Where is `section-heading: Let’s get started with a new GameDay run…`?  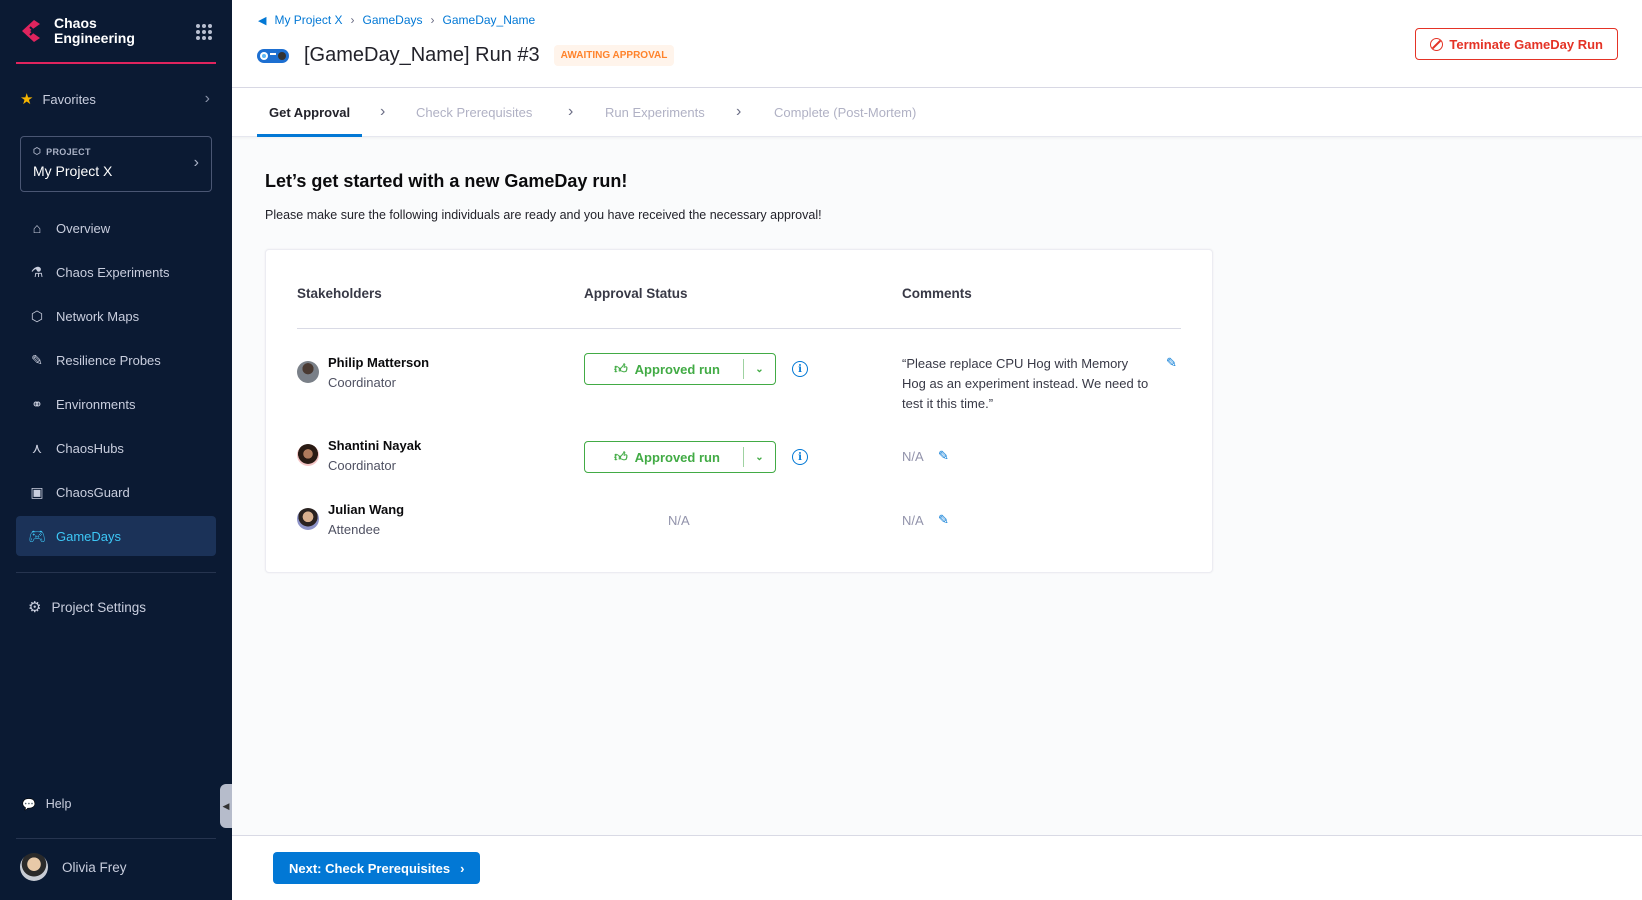 section-heading: Let’s get started with a new GameDay run… is located at coordinates (446, 181).